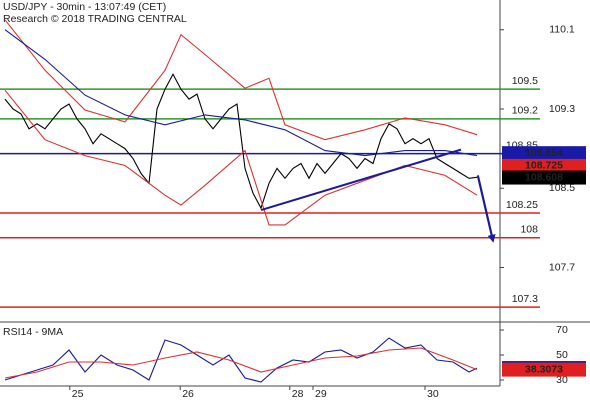 The image size is (590, 400). What do you see at coordinates (529, 230) in the screenshot?
I see `level-label: 108` at bounding box center [529, 230].